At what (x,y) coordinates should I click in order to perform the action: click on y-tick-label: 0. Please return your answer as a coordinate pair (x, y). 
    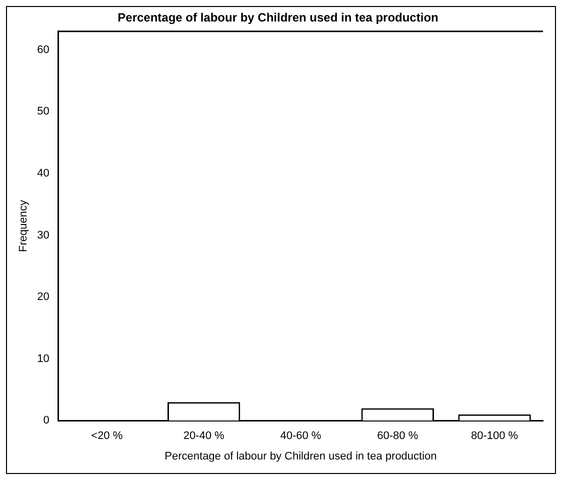
    Looking at the image, I should click on (46, 420).